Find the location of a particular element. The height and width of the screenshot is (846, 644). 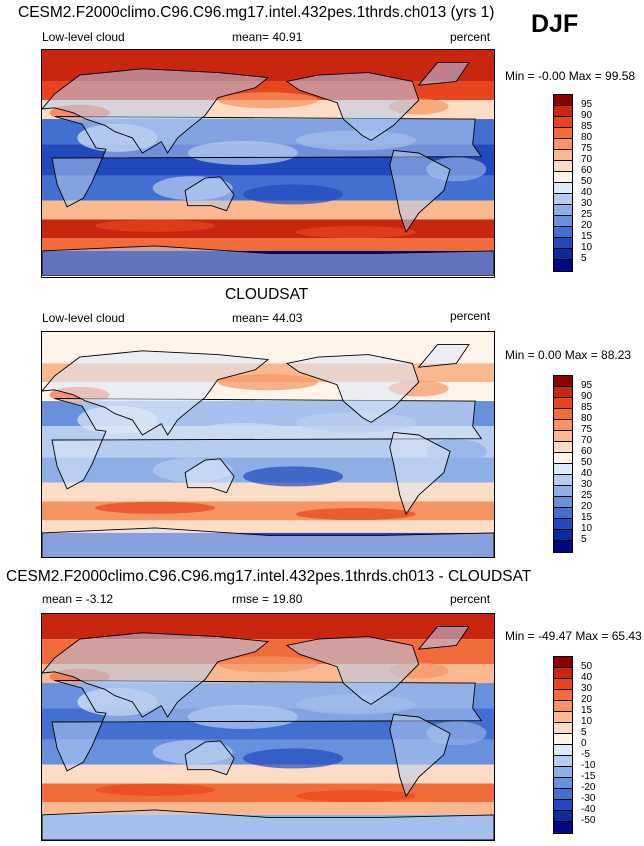

colorbar-tick-label: 75 is located at coordinates (587, 429).